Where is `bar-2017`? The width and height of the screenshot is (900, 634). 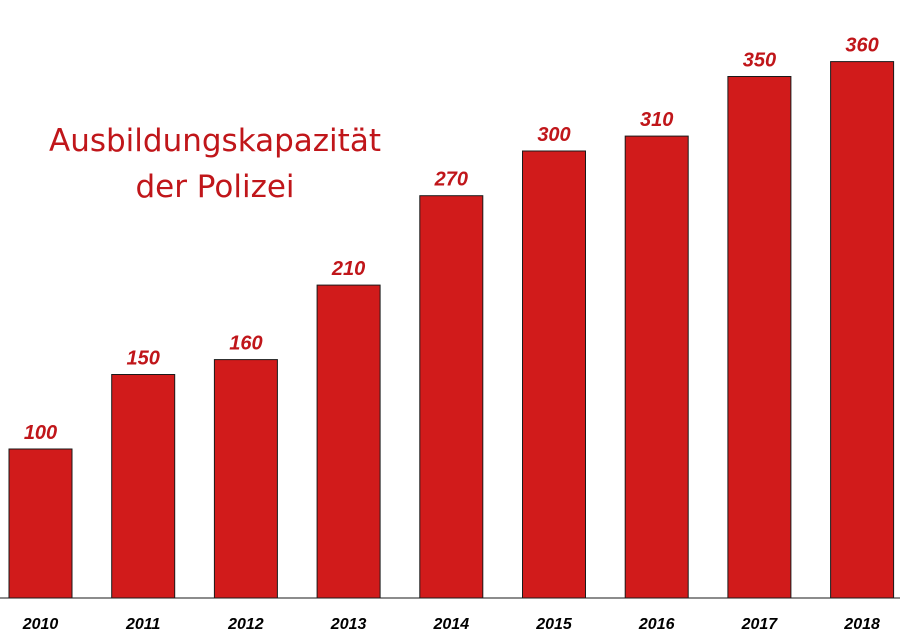 bar-2017 is located at coordinates (759, 337).